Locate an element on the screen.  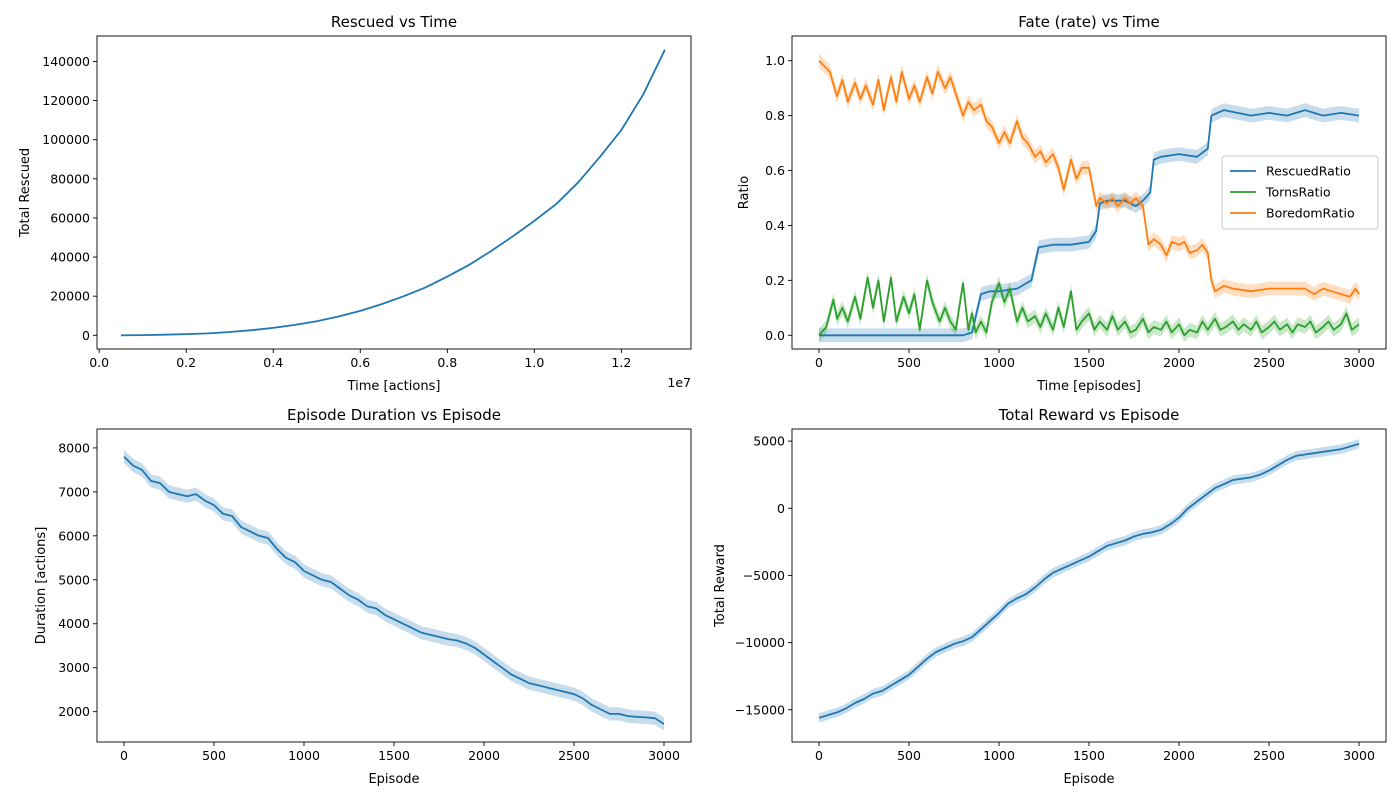
x-axis-label: Time [episodes] is located at coordinates (1088, 386).